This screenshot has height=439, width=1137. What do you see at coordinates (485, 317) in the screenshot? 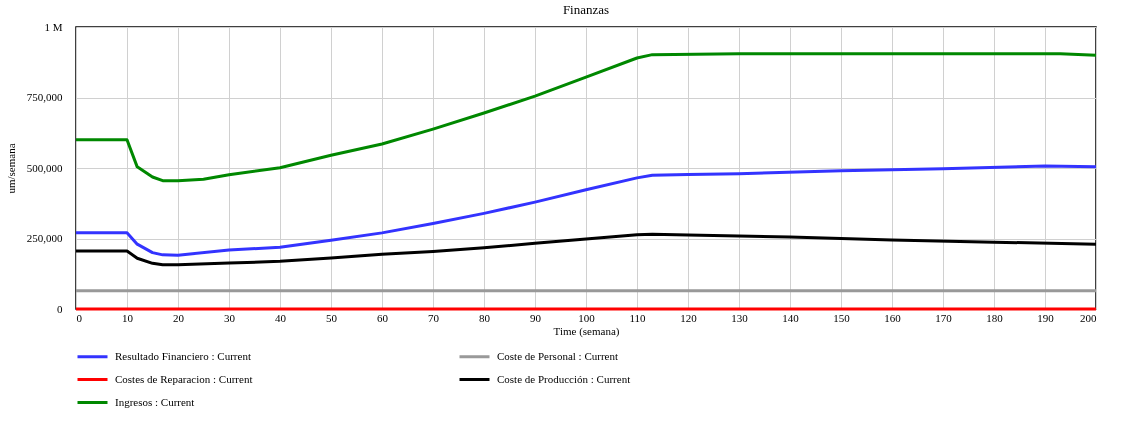
I see `x-tick-label: 80` at bounding box center [485, 317].